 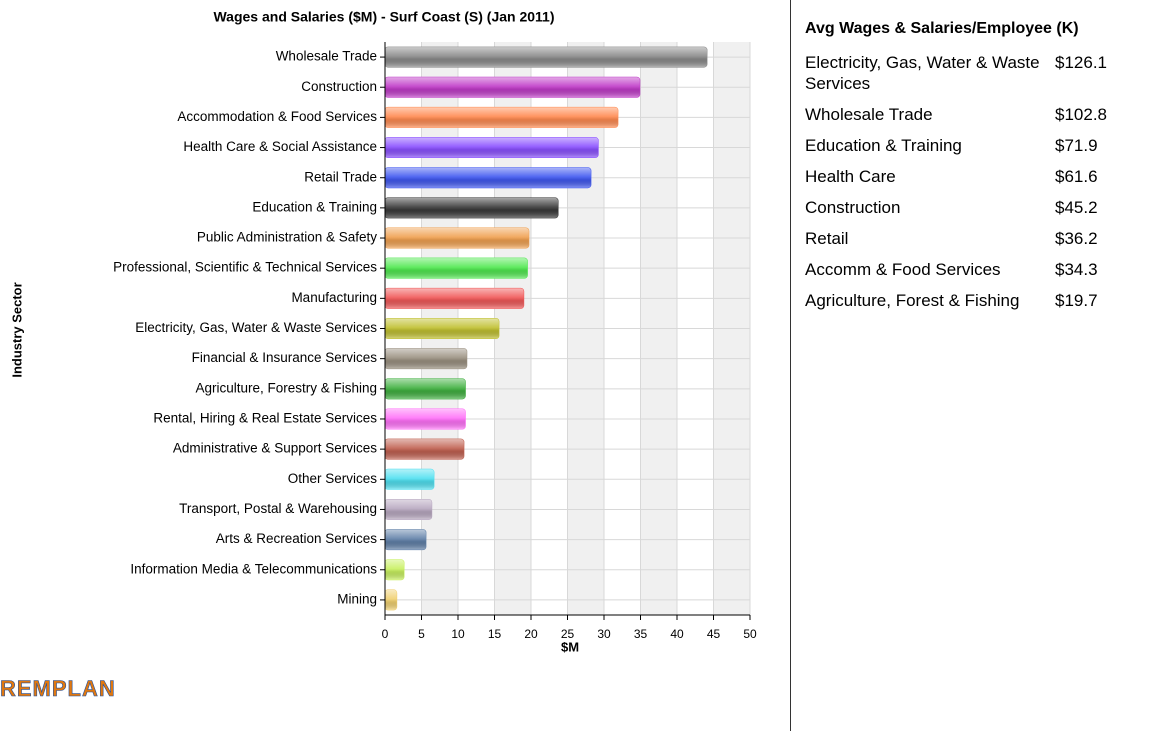 I want to click on value-cell: $34.3, so click(x=1076, y=269).